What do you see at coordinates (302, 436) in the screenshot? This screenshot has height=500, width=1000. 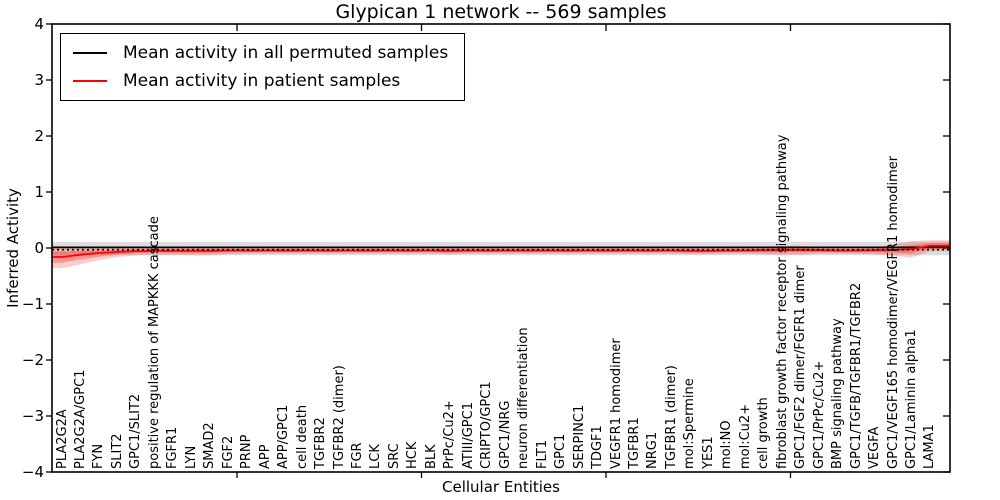 I see `x-category-label: cell death` at bounding box center [302, 436].